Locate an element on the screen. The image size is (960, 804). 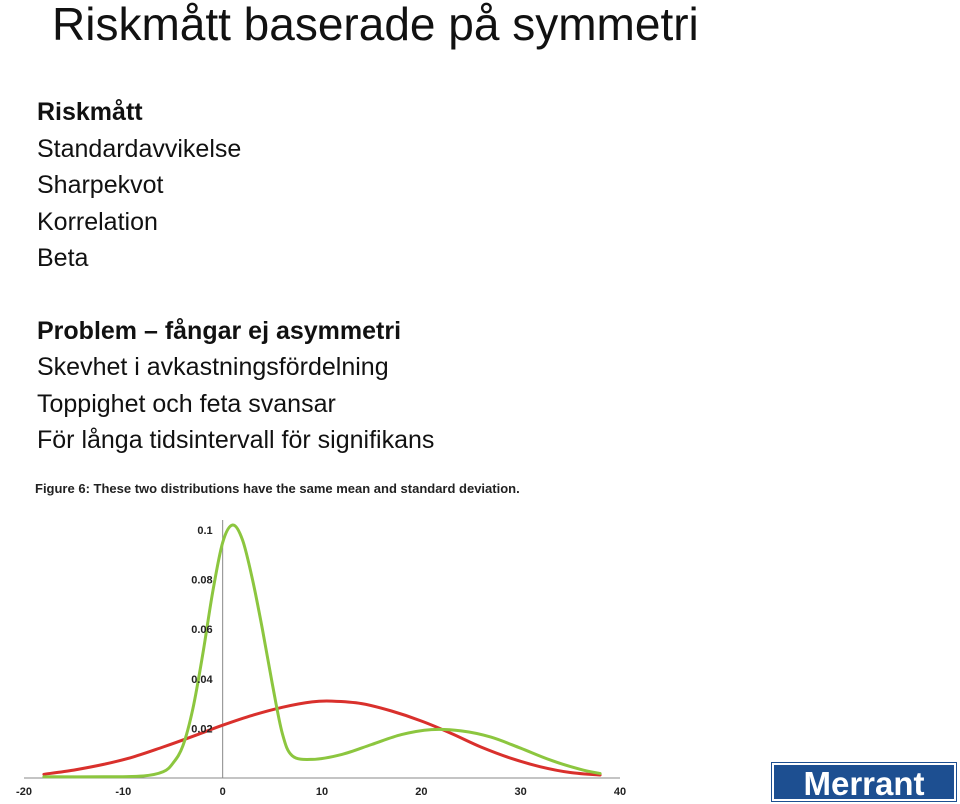
y-tick-label: 0.1 is located at coordinates (204, 531).